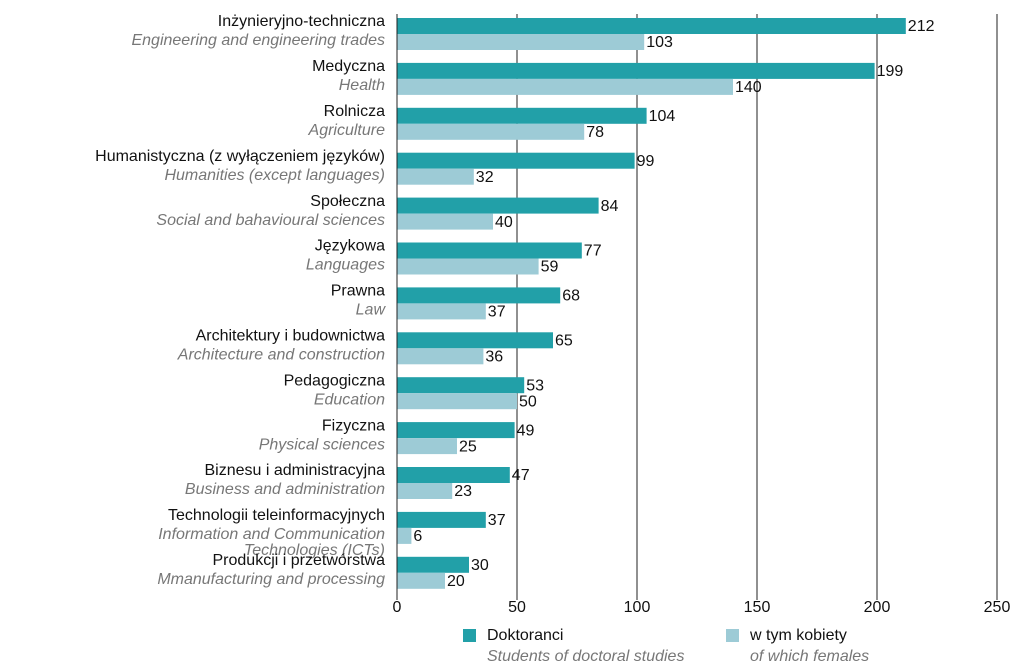  Describe the element at coordinates (285, 489) in the screenshot. I see `category-label-en: Business and administration` at that location.